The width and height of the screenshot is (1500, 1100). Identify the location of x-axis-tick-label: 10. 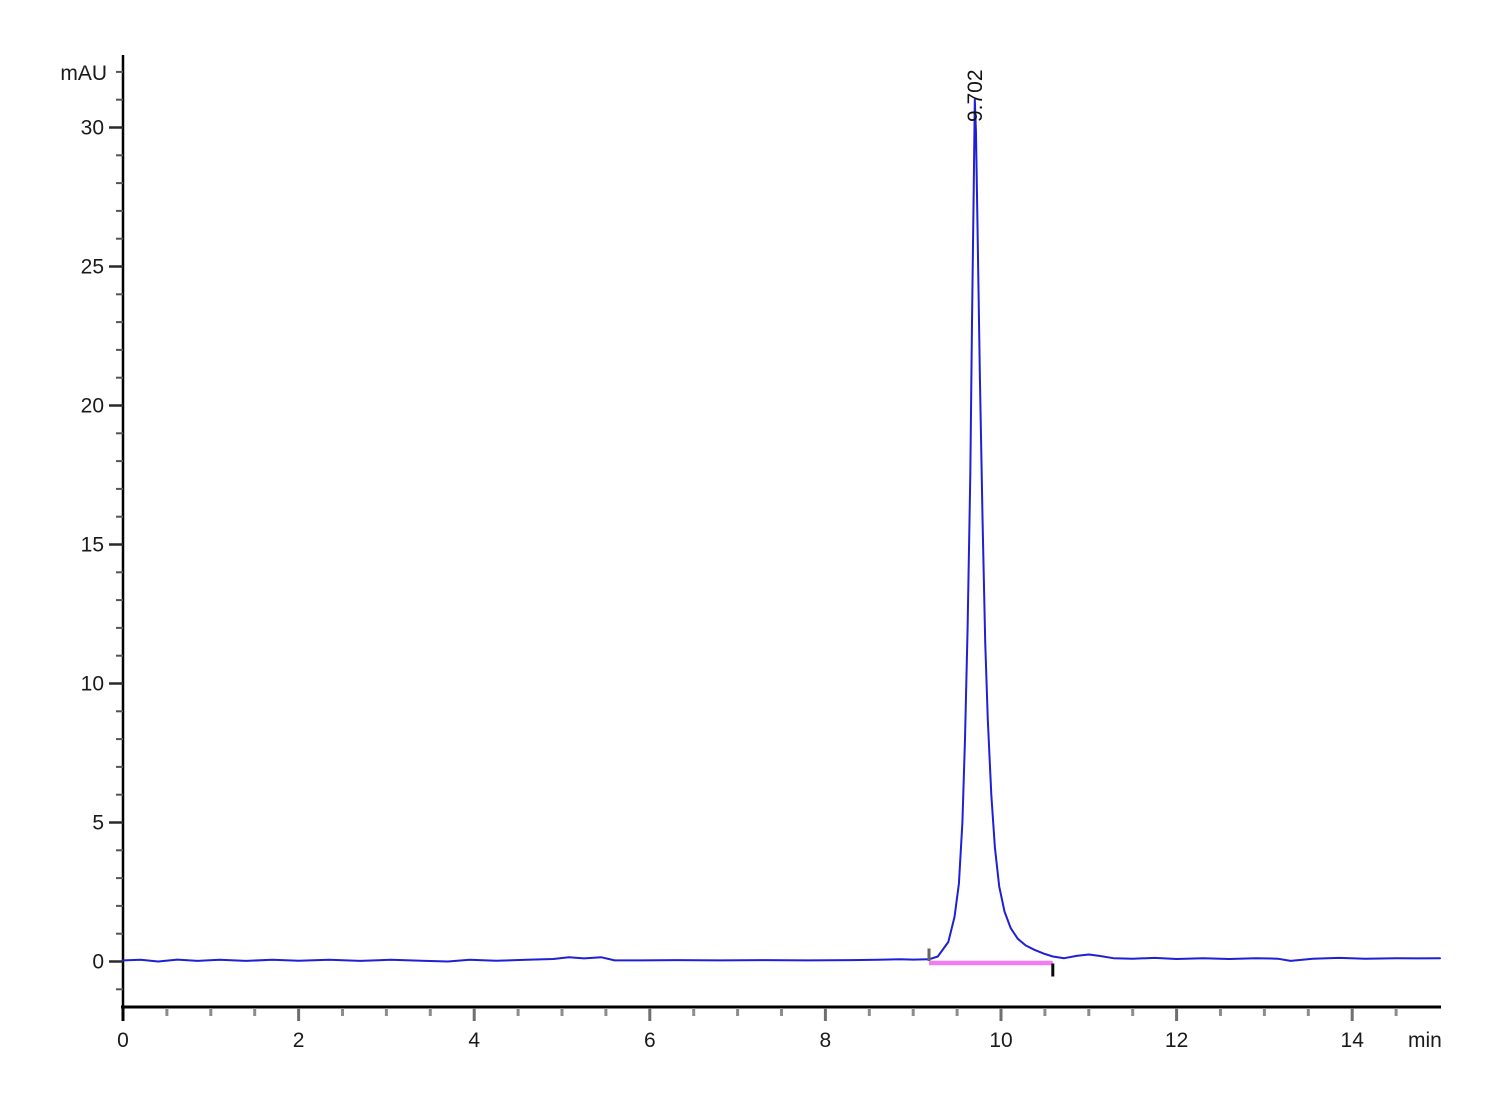
(1000, 1040).